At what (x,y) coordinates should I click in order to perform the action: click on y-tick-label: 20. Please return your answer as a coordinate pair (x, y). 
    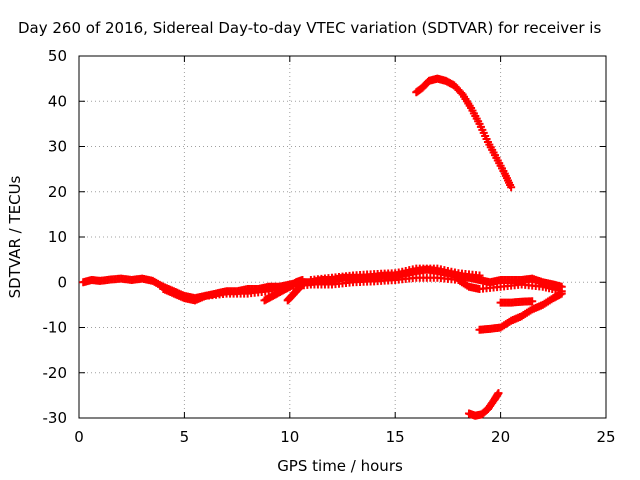
    Looking at the image, I should click on (57, 192).